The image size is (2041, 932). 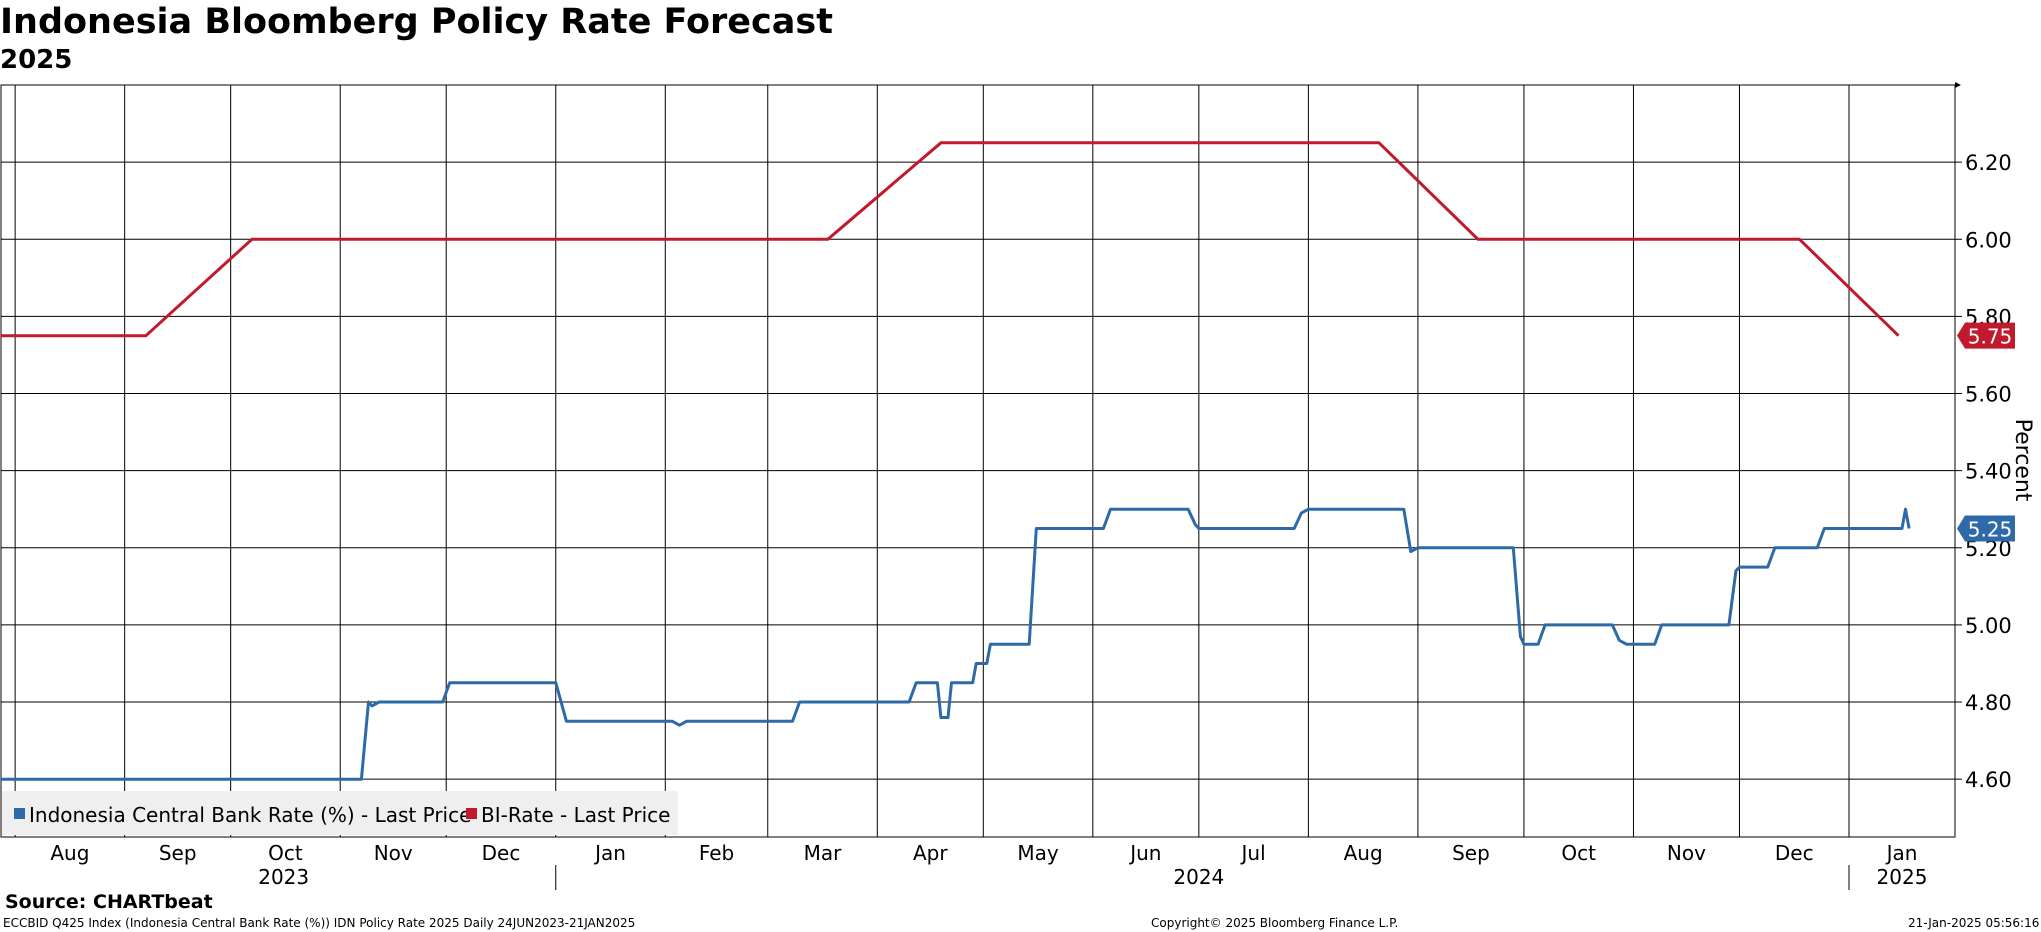 What do you see at coordinates (716, 853) in the screenshot?
I see `x-tick-label: Feb` at bounding box center [716, 853].